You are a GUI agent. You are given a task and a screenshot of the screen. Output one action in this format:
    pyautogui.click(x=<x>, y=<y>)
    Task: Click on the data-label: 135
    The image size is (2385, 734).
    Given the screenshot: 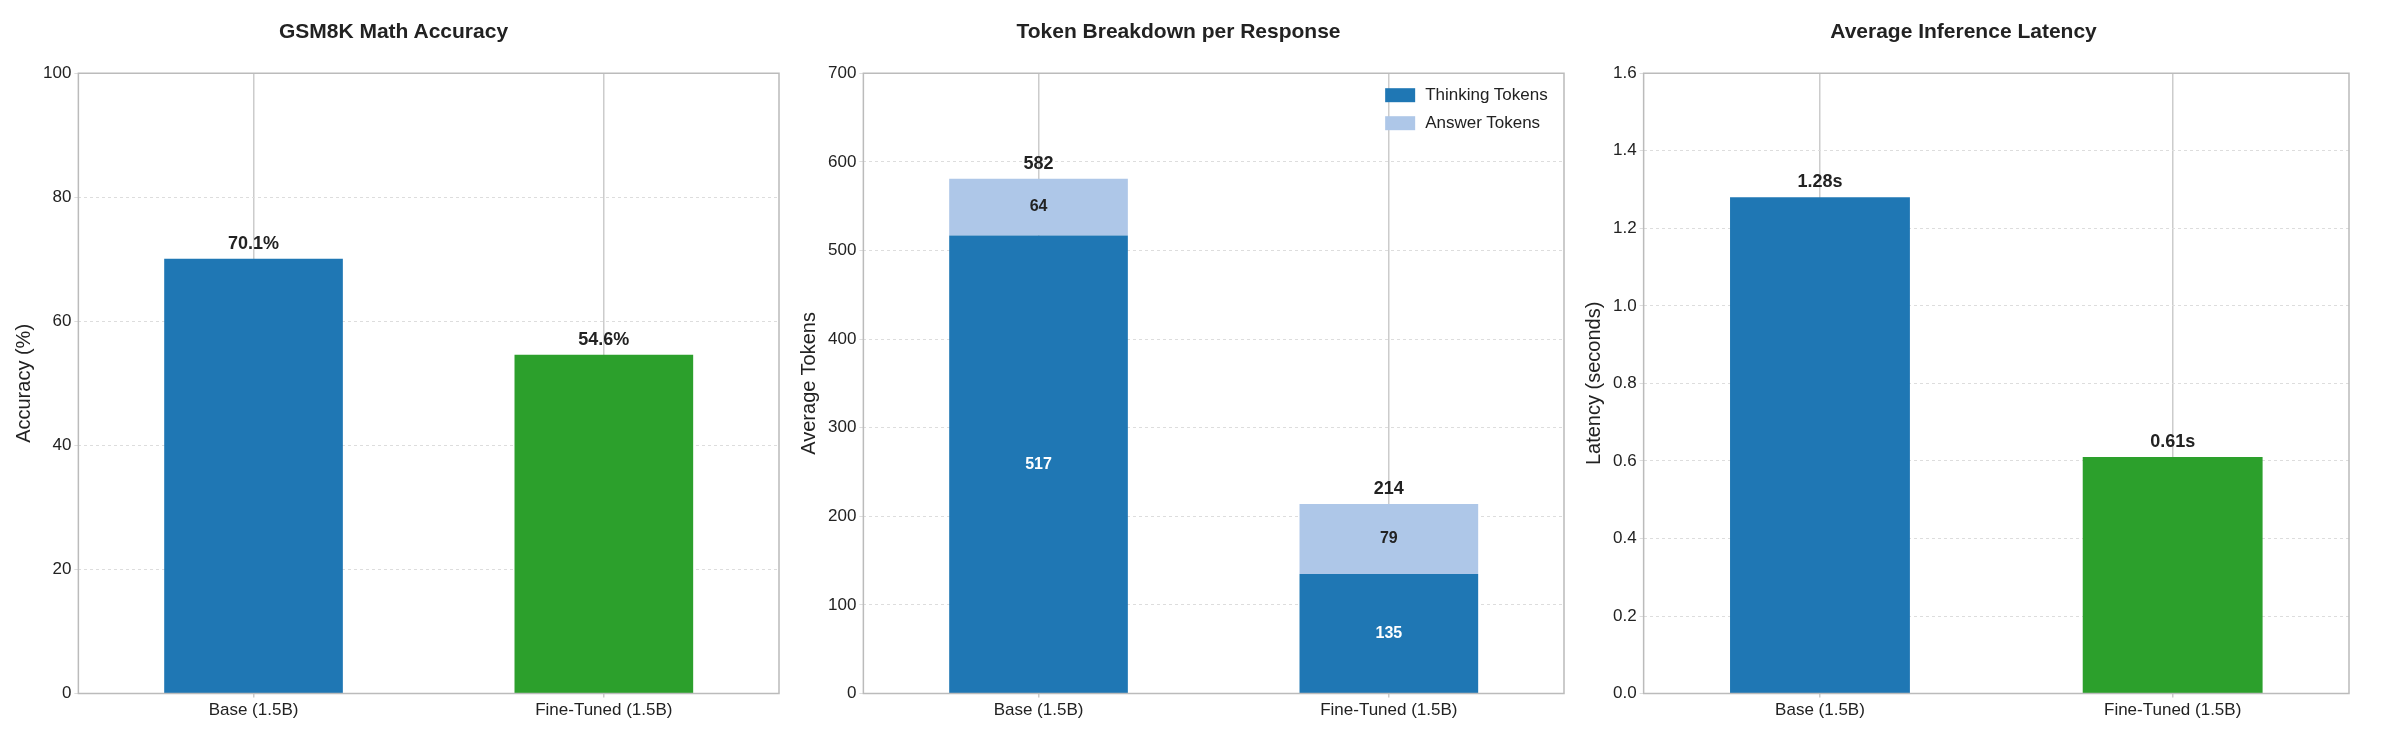 What is the action you would take?
    pyautogui.click(x=1389, y=632)
    